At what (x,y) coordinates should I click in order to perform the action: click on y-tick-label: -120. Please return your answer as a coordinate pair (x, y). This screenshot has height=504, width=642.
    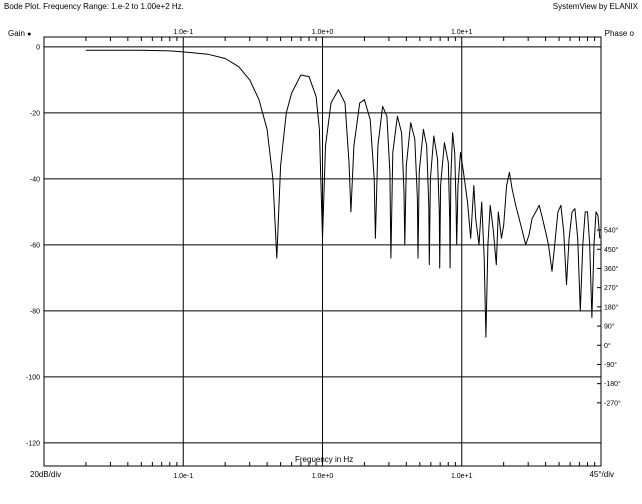
    Looking at the image, I should click on (33, 443).